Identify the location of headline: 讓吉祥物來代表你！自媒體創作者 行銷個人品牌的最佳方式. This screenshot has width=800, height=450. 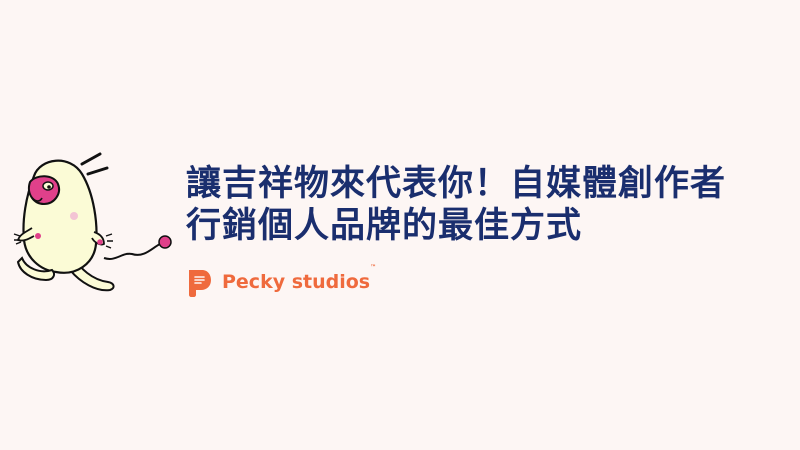
(456, 205).